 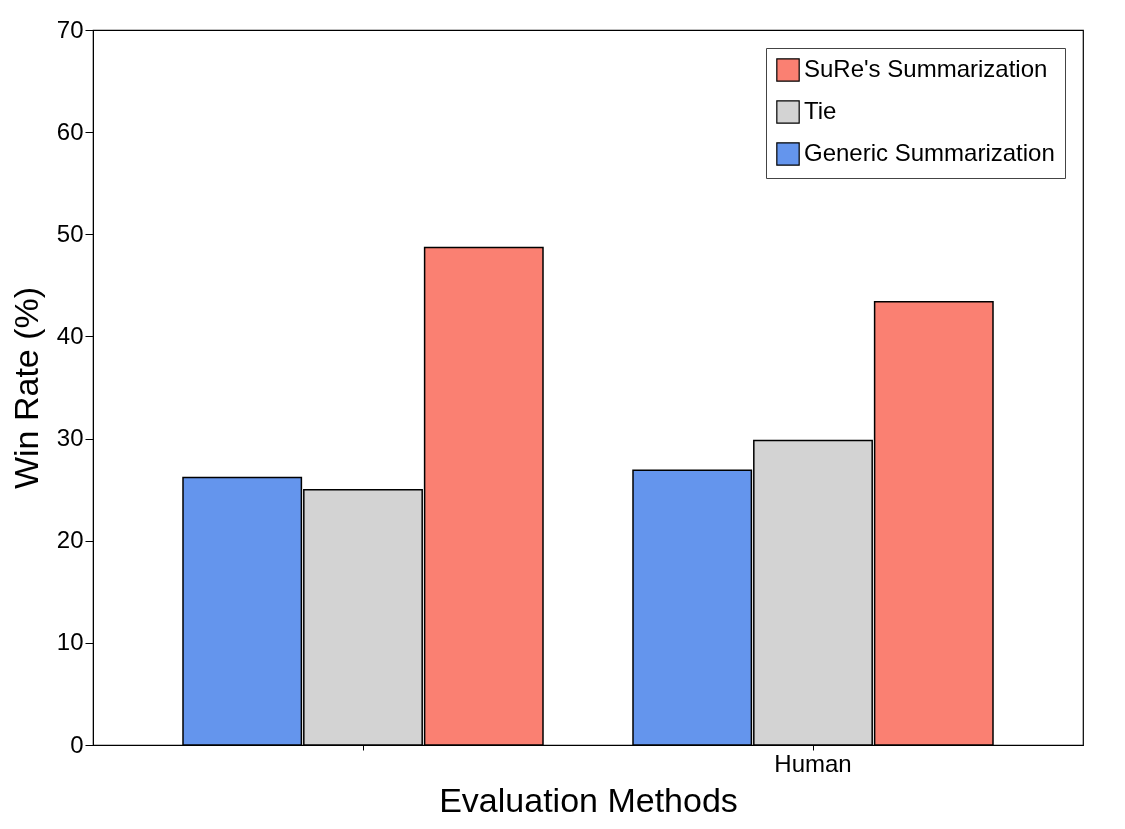 What do you see at coordinates (70, 131) in the screenshot?
I see `y-tick-label: 60` at bounding box center [70, 131].